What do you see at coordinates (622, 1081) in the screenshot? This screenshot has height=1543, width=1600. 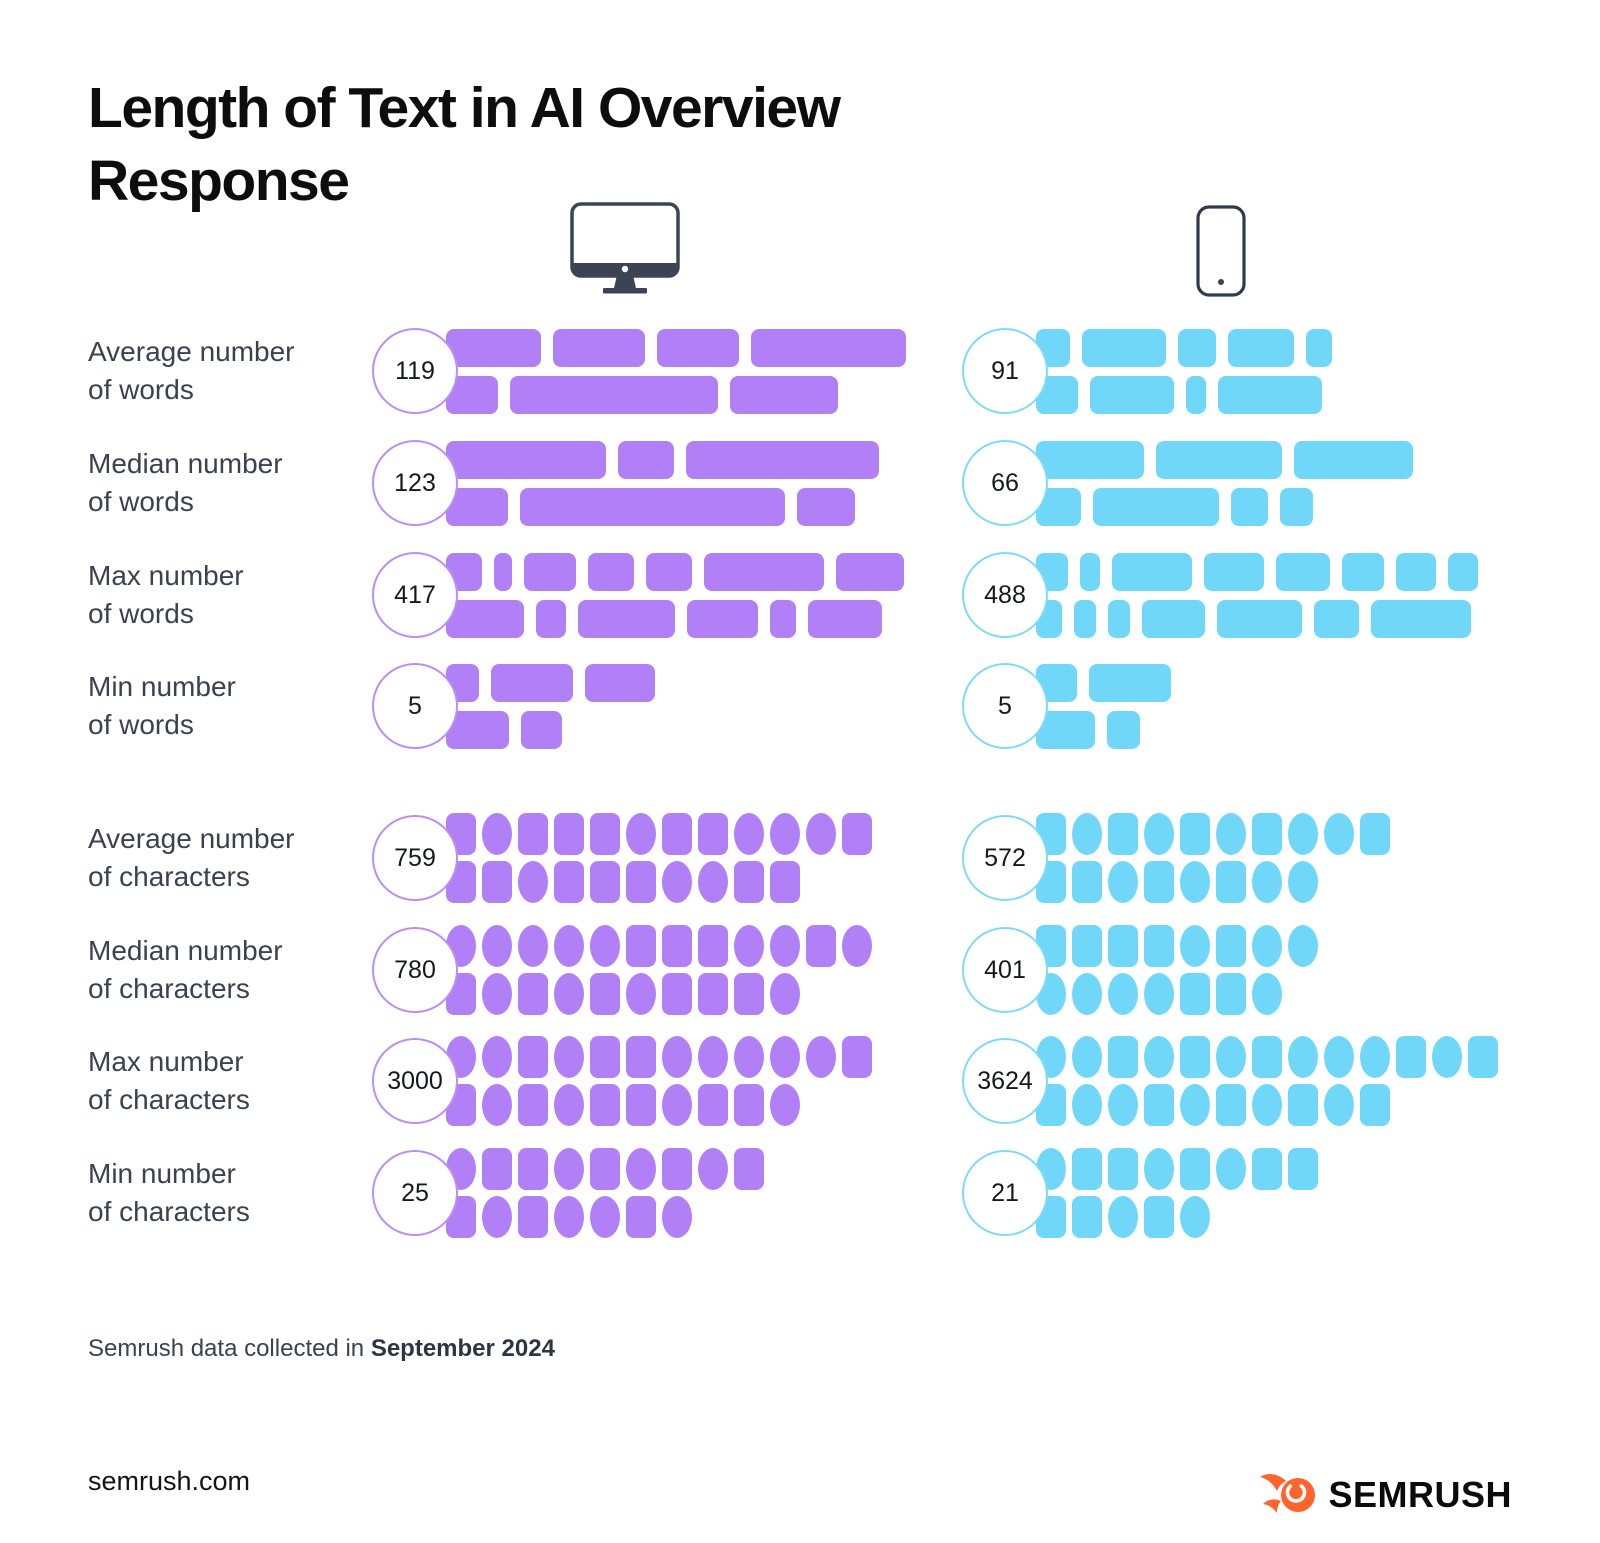 I see `desktop-stat-group: 3000` at bounding box center [622, 1081].